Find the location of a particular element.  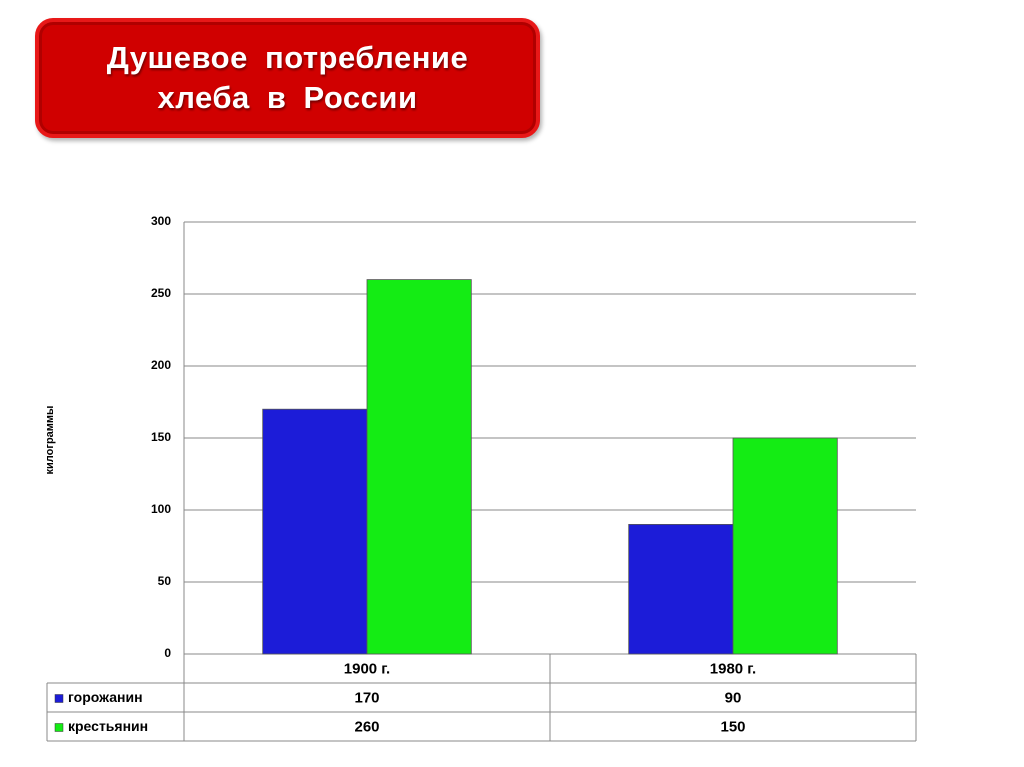

data-label: 260 is located at coordinates (366, 726).